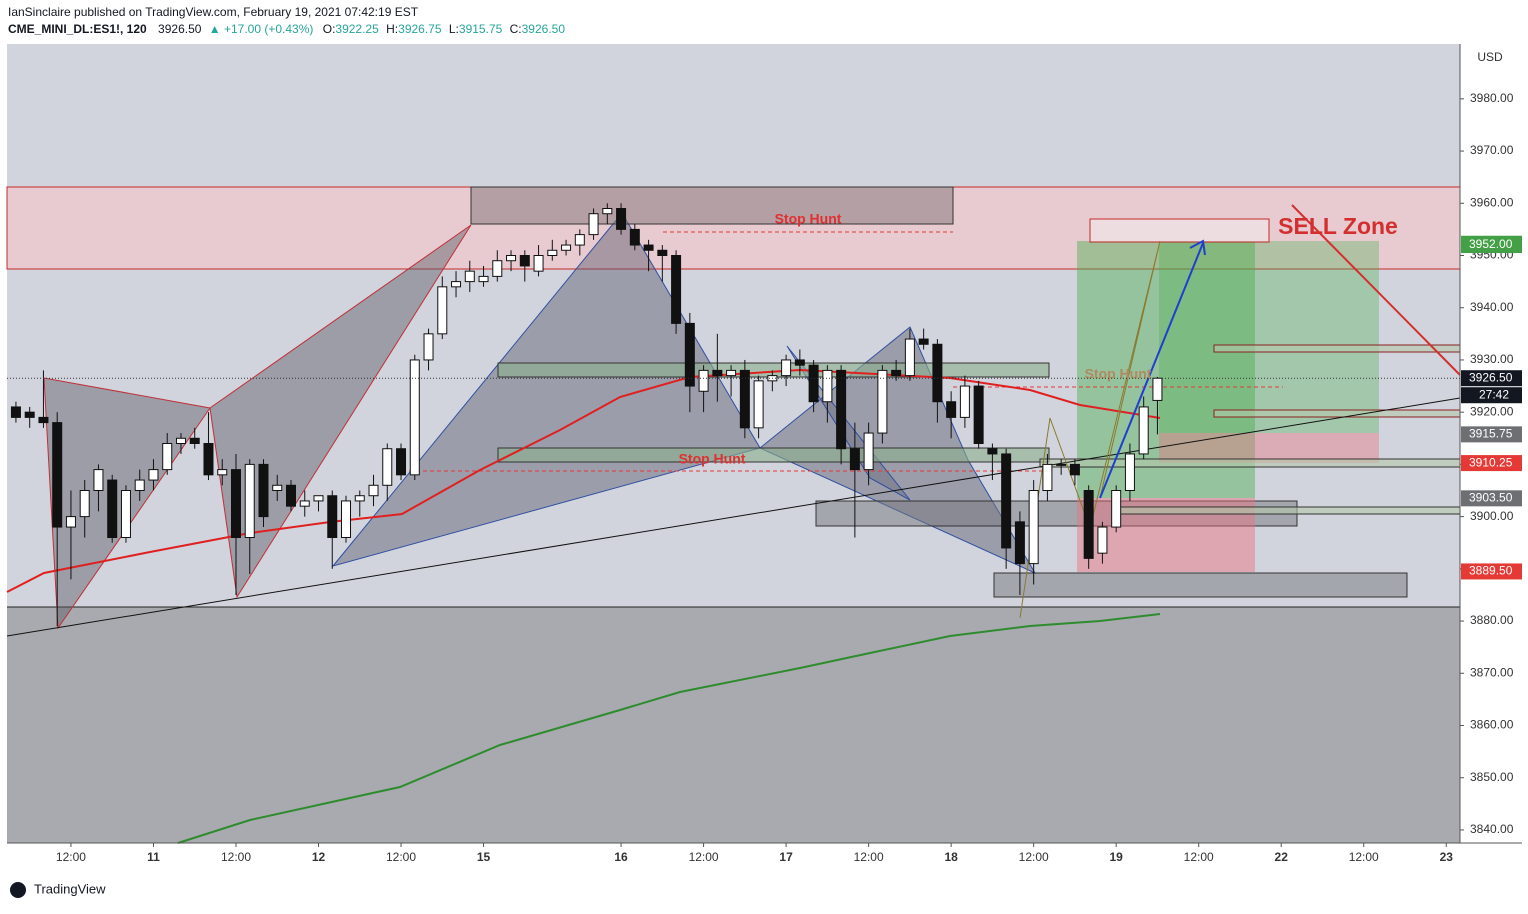  I want to click on y-tick-label: 3970.00, so click(1492, 150).